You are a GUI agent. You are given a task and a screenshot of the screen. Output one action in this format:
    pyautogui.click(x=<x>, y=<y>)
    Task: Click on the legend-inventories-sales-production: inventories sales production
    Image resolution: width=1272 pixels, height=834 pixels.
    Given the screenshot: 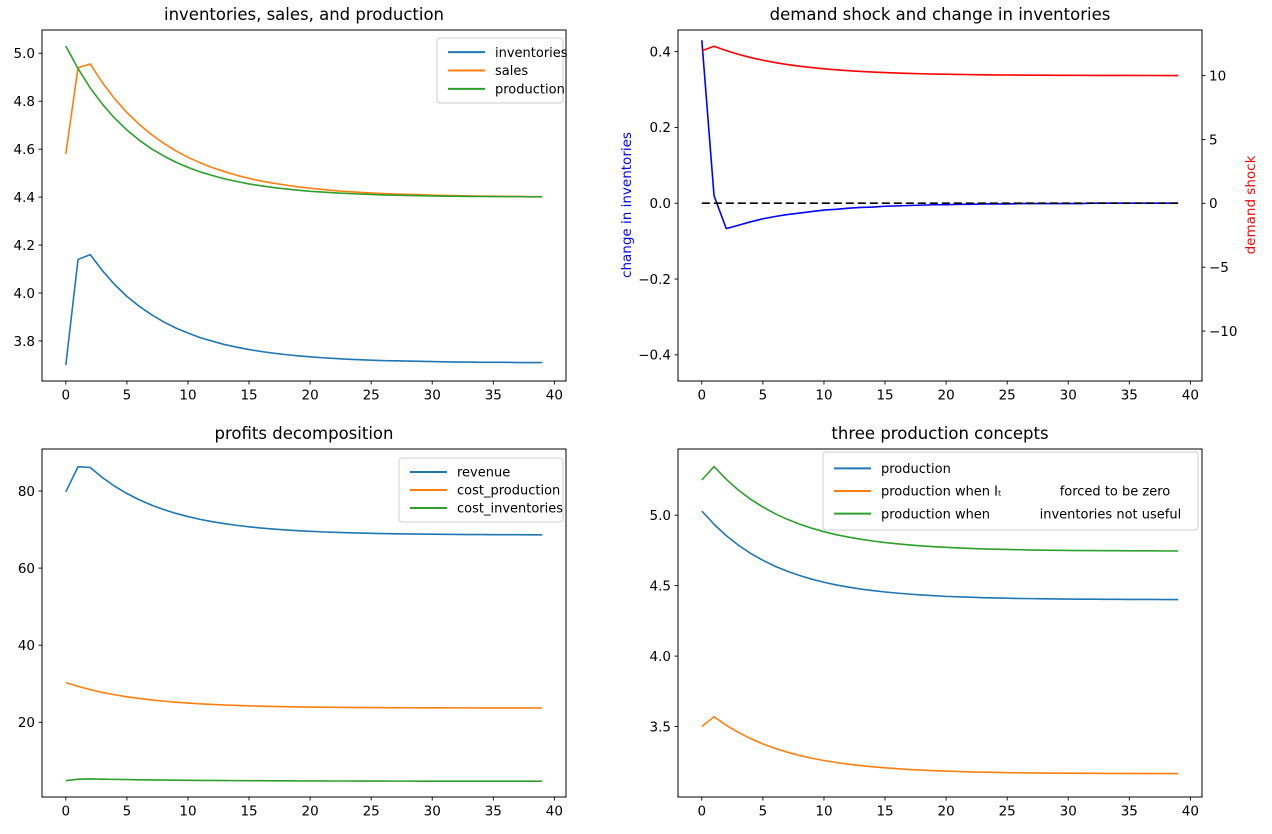 What is the action you would take?
    pyautogui.click(x=502, y=70)
    